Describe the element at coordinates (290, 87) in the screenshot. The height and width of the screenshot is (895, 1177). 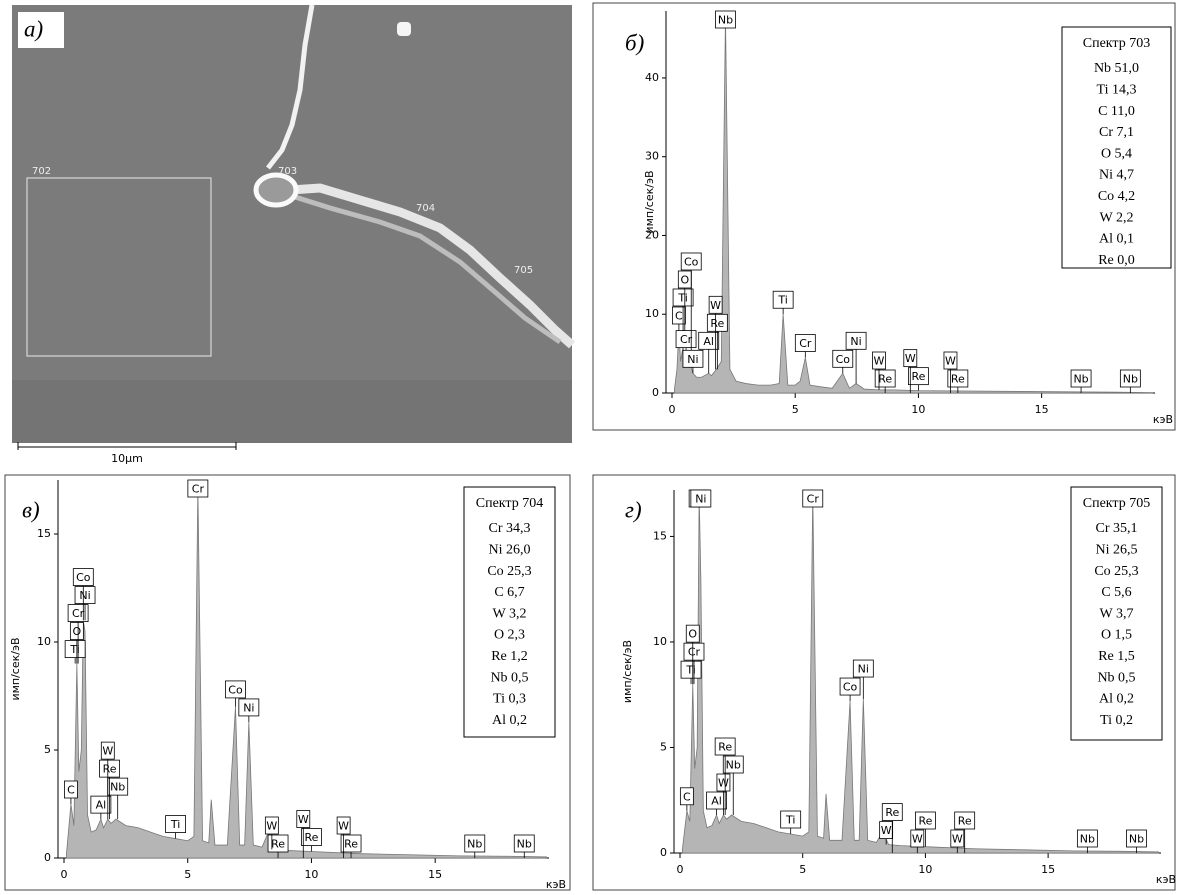
I see `crack` at that location.